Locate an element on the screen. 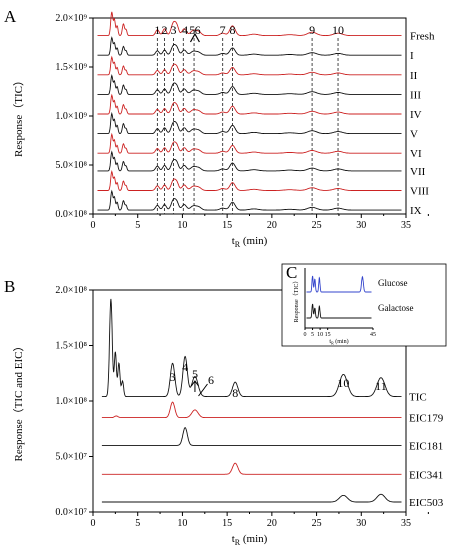  panel-a-y-tick-label: 5.0×10⁸ is located at coordinates (71, 165).